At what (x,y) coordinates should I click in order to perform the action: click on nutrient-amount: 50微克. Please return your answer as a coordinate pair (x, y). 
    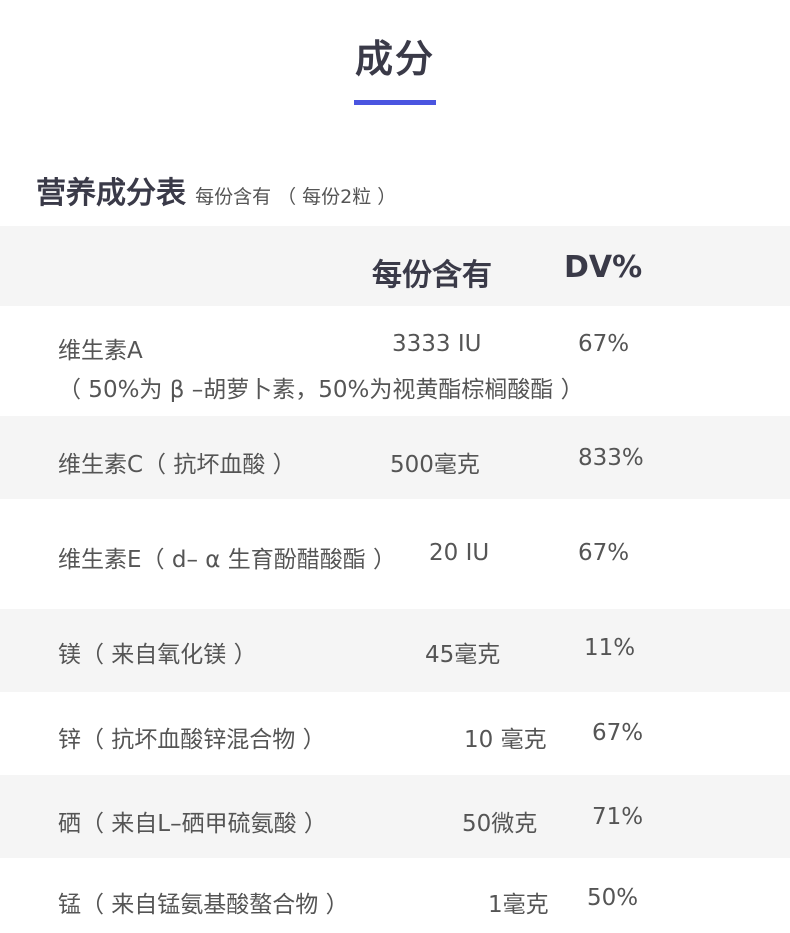
    Looking at the image, I should click on (500, 824).